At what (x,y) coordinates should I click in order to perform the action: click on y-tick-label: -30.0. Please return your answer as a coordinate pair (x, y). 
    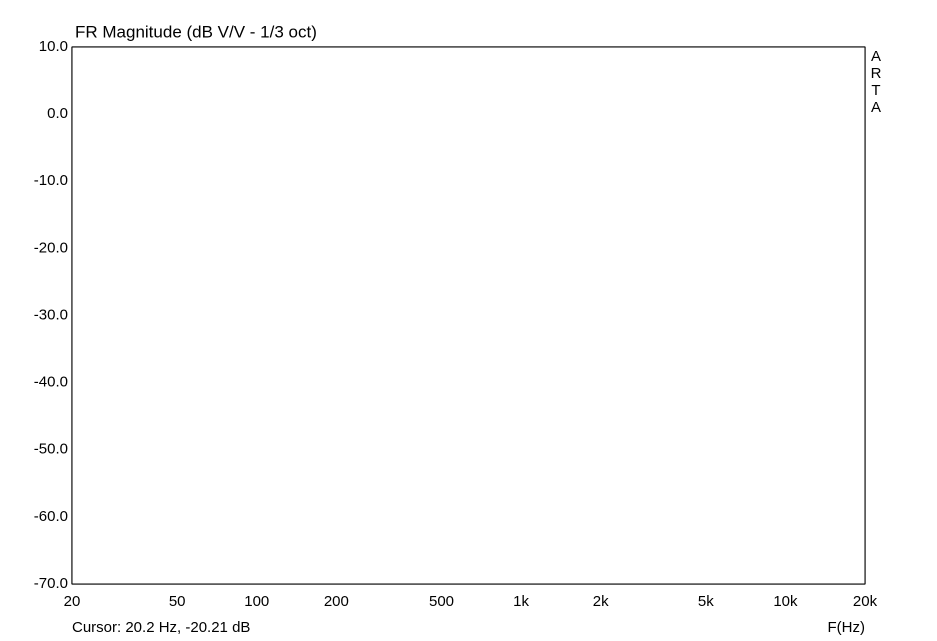
    Looking at the image, I should click on (51, 314).